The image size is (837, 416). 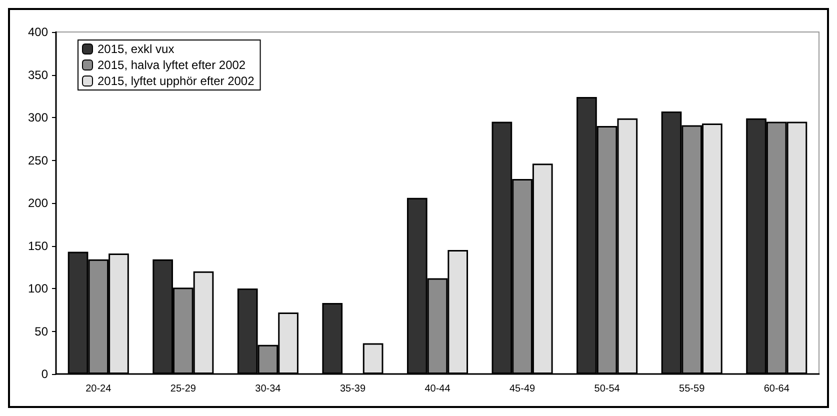 I want to click on y-tick-label: 400, so click(x=38, y=32).